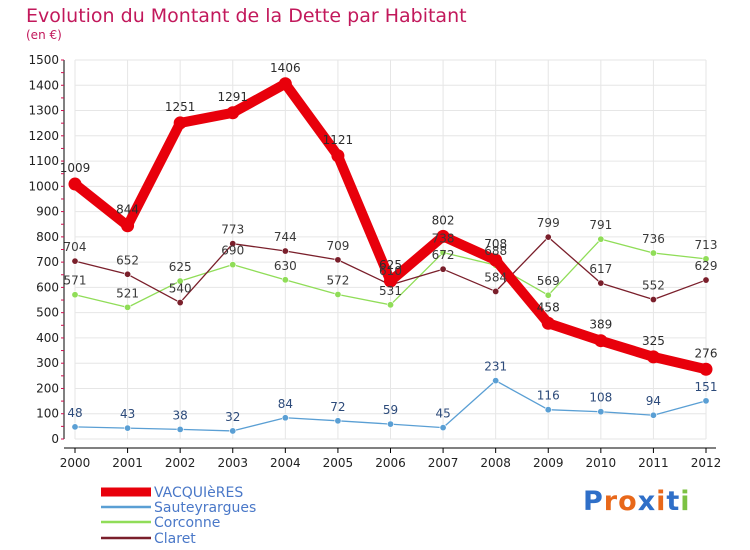 This screenshot has width=750, height=550. Describe the element at coordinates (706, 245) in the screenshot. I see `data-label: 713` at that location.